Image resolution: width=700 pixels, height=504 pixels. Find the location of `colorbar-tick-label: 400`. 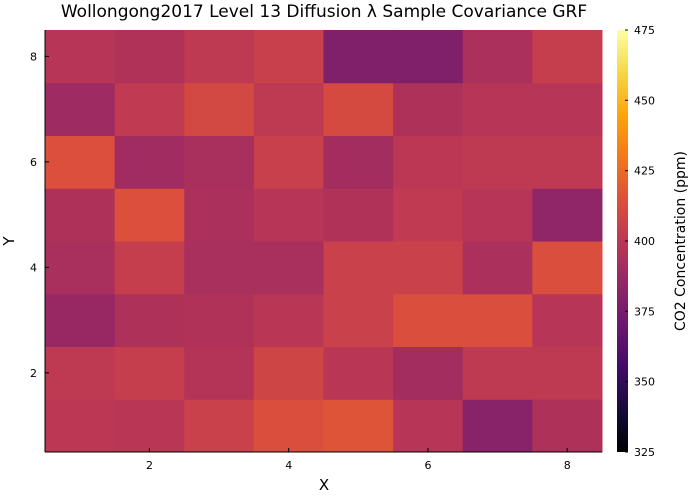

colorbar-tick-label: 400 is located at coordinates (644, 241).